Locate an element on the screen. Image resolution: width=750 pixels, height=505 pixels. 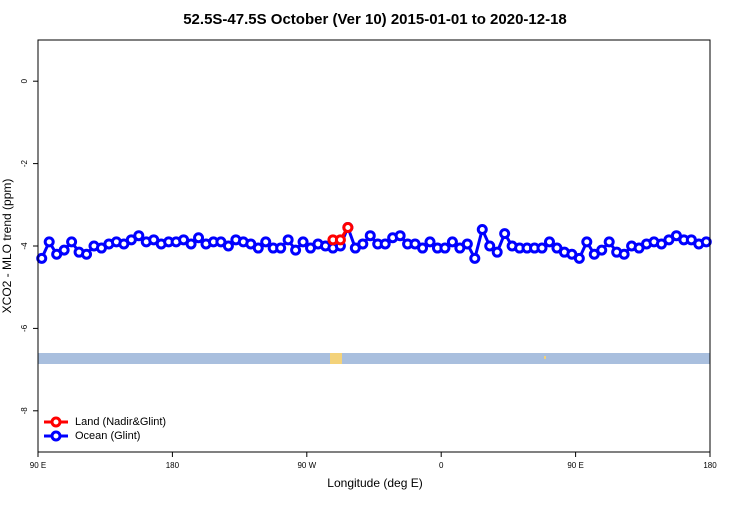
legend-label: Land (Nadir&Glint) is located at coordinates (120, 422).